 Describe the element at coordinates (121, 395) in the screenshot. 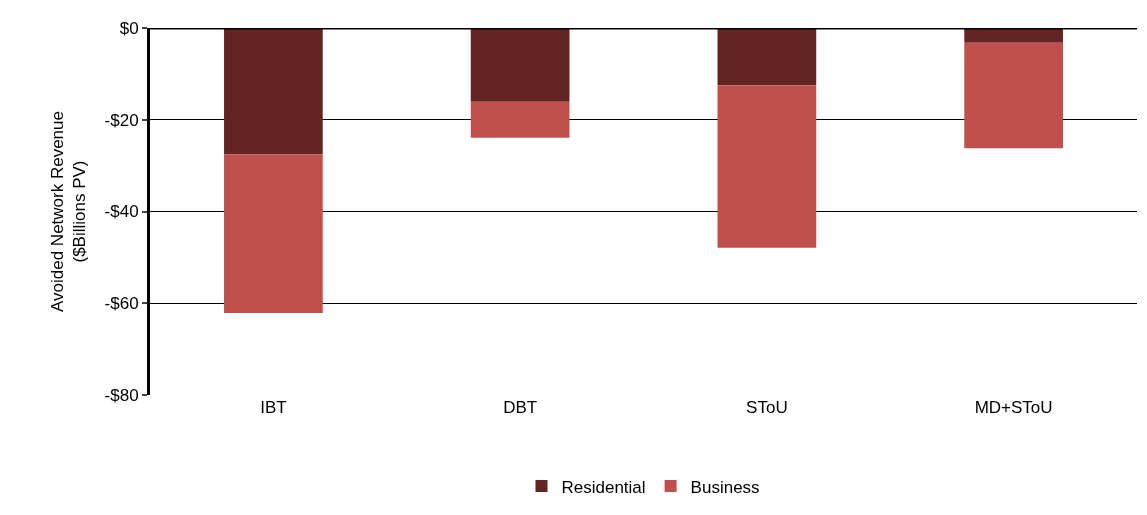

I see `y-tick-label: -$80` at that location.